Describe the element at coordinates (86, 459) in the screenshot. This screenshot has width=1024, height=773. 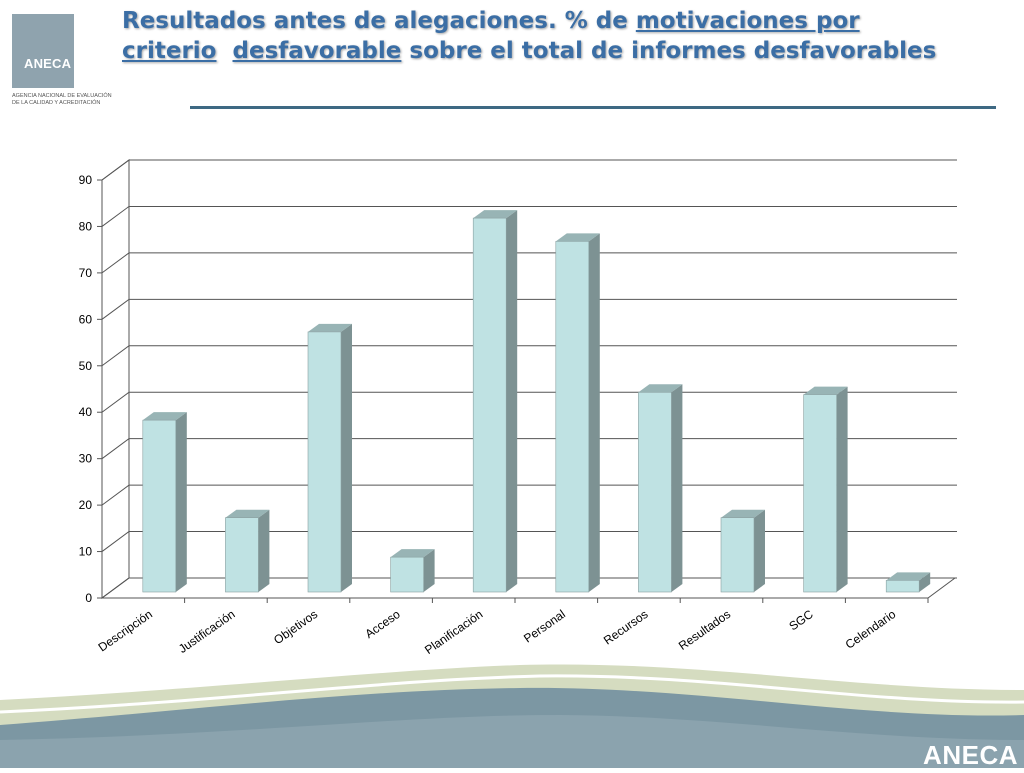
I see `y-tick-label: 30` at that location.